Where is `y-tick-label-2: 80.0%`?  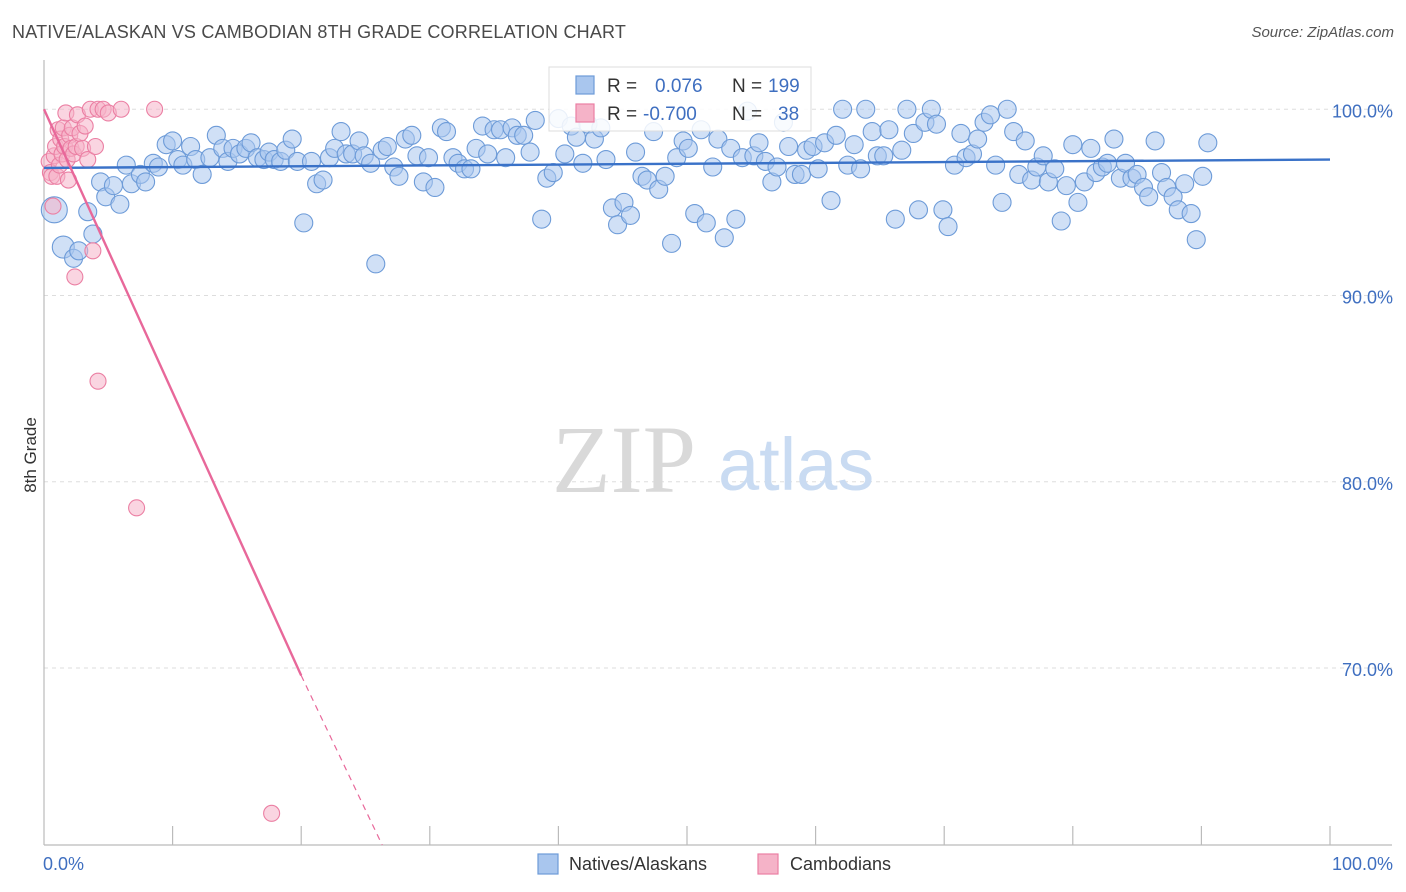 y-tick-label-2: 80.0% is located at coordinates (1367, 484).